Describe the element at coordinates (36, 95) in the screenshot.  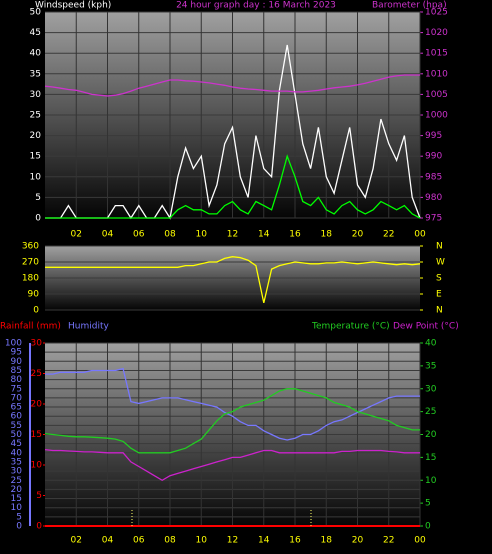
I see `y-tick-label: 30` at that location.